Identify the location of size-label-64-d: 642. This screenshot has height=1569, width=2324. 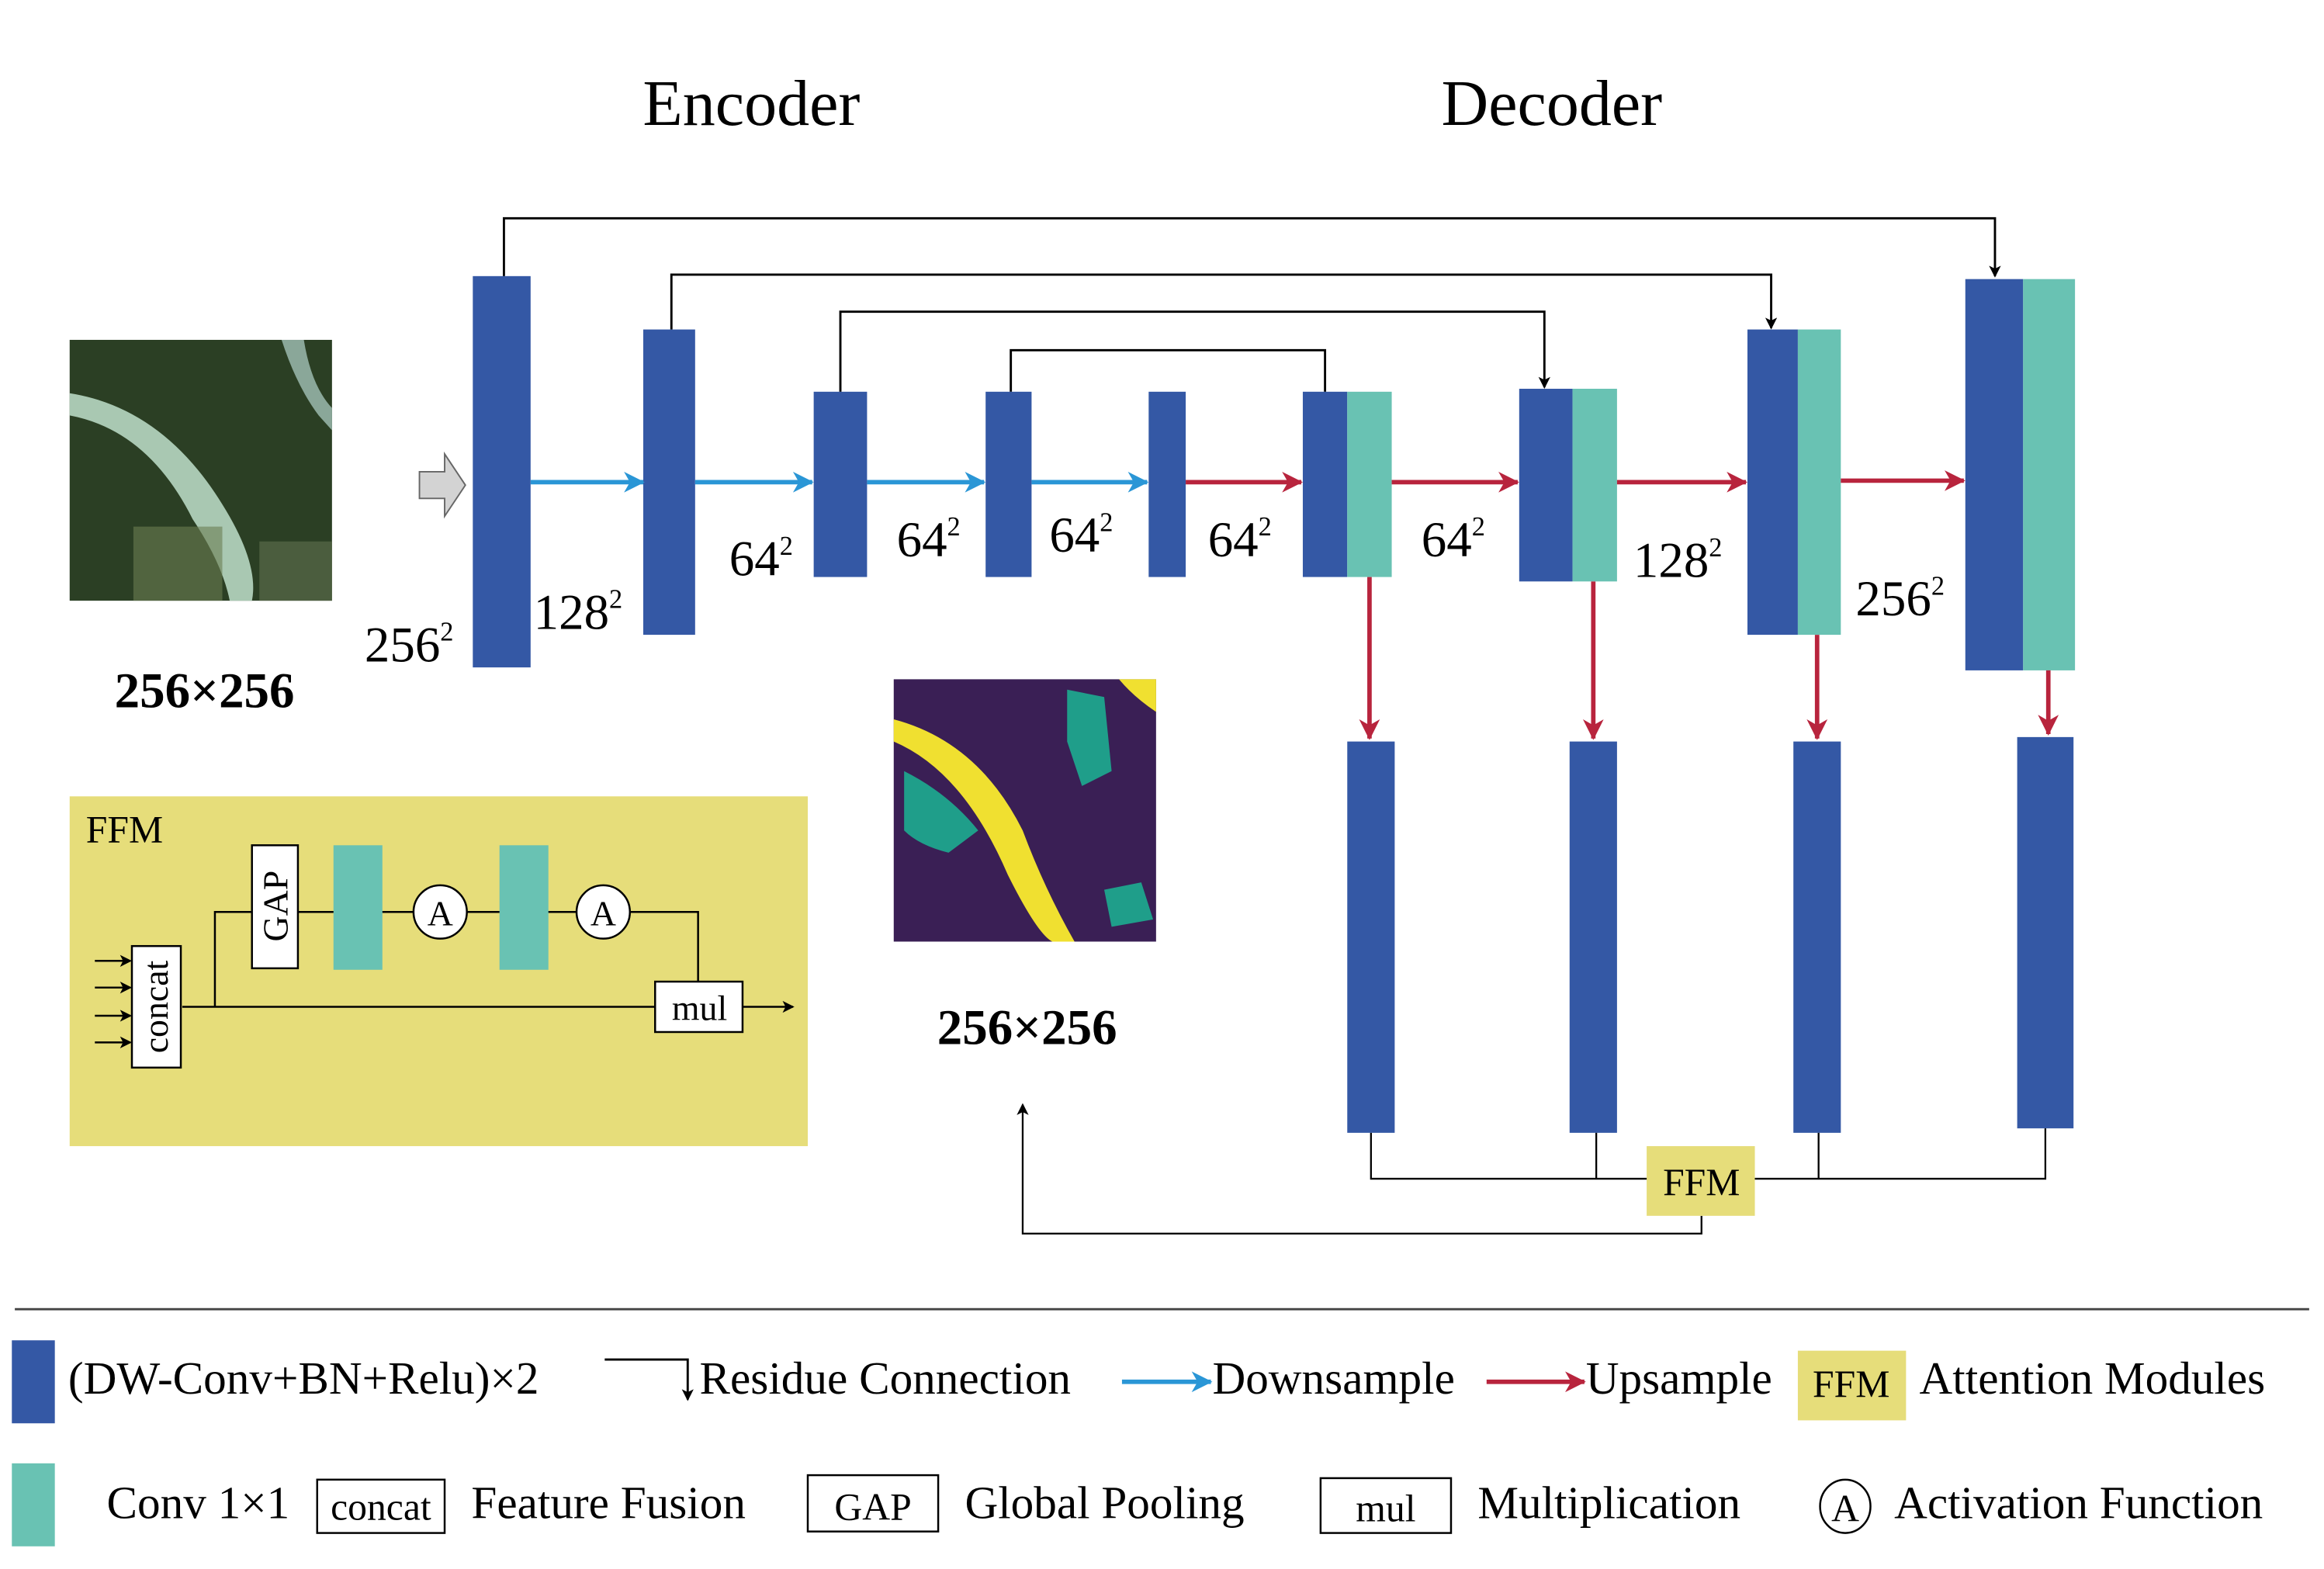
(1240, 540).